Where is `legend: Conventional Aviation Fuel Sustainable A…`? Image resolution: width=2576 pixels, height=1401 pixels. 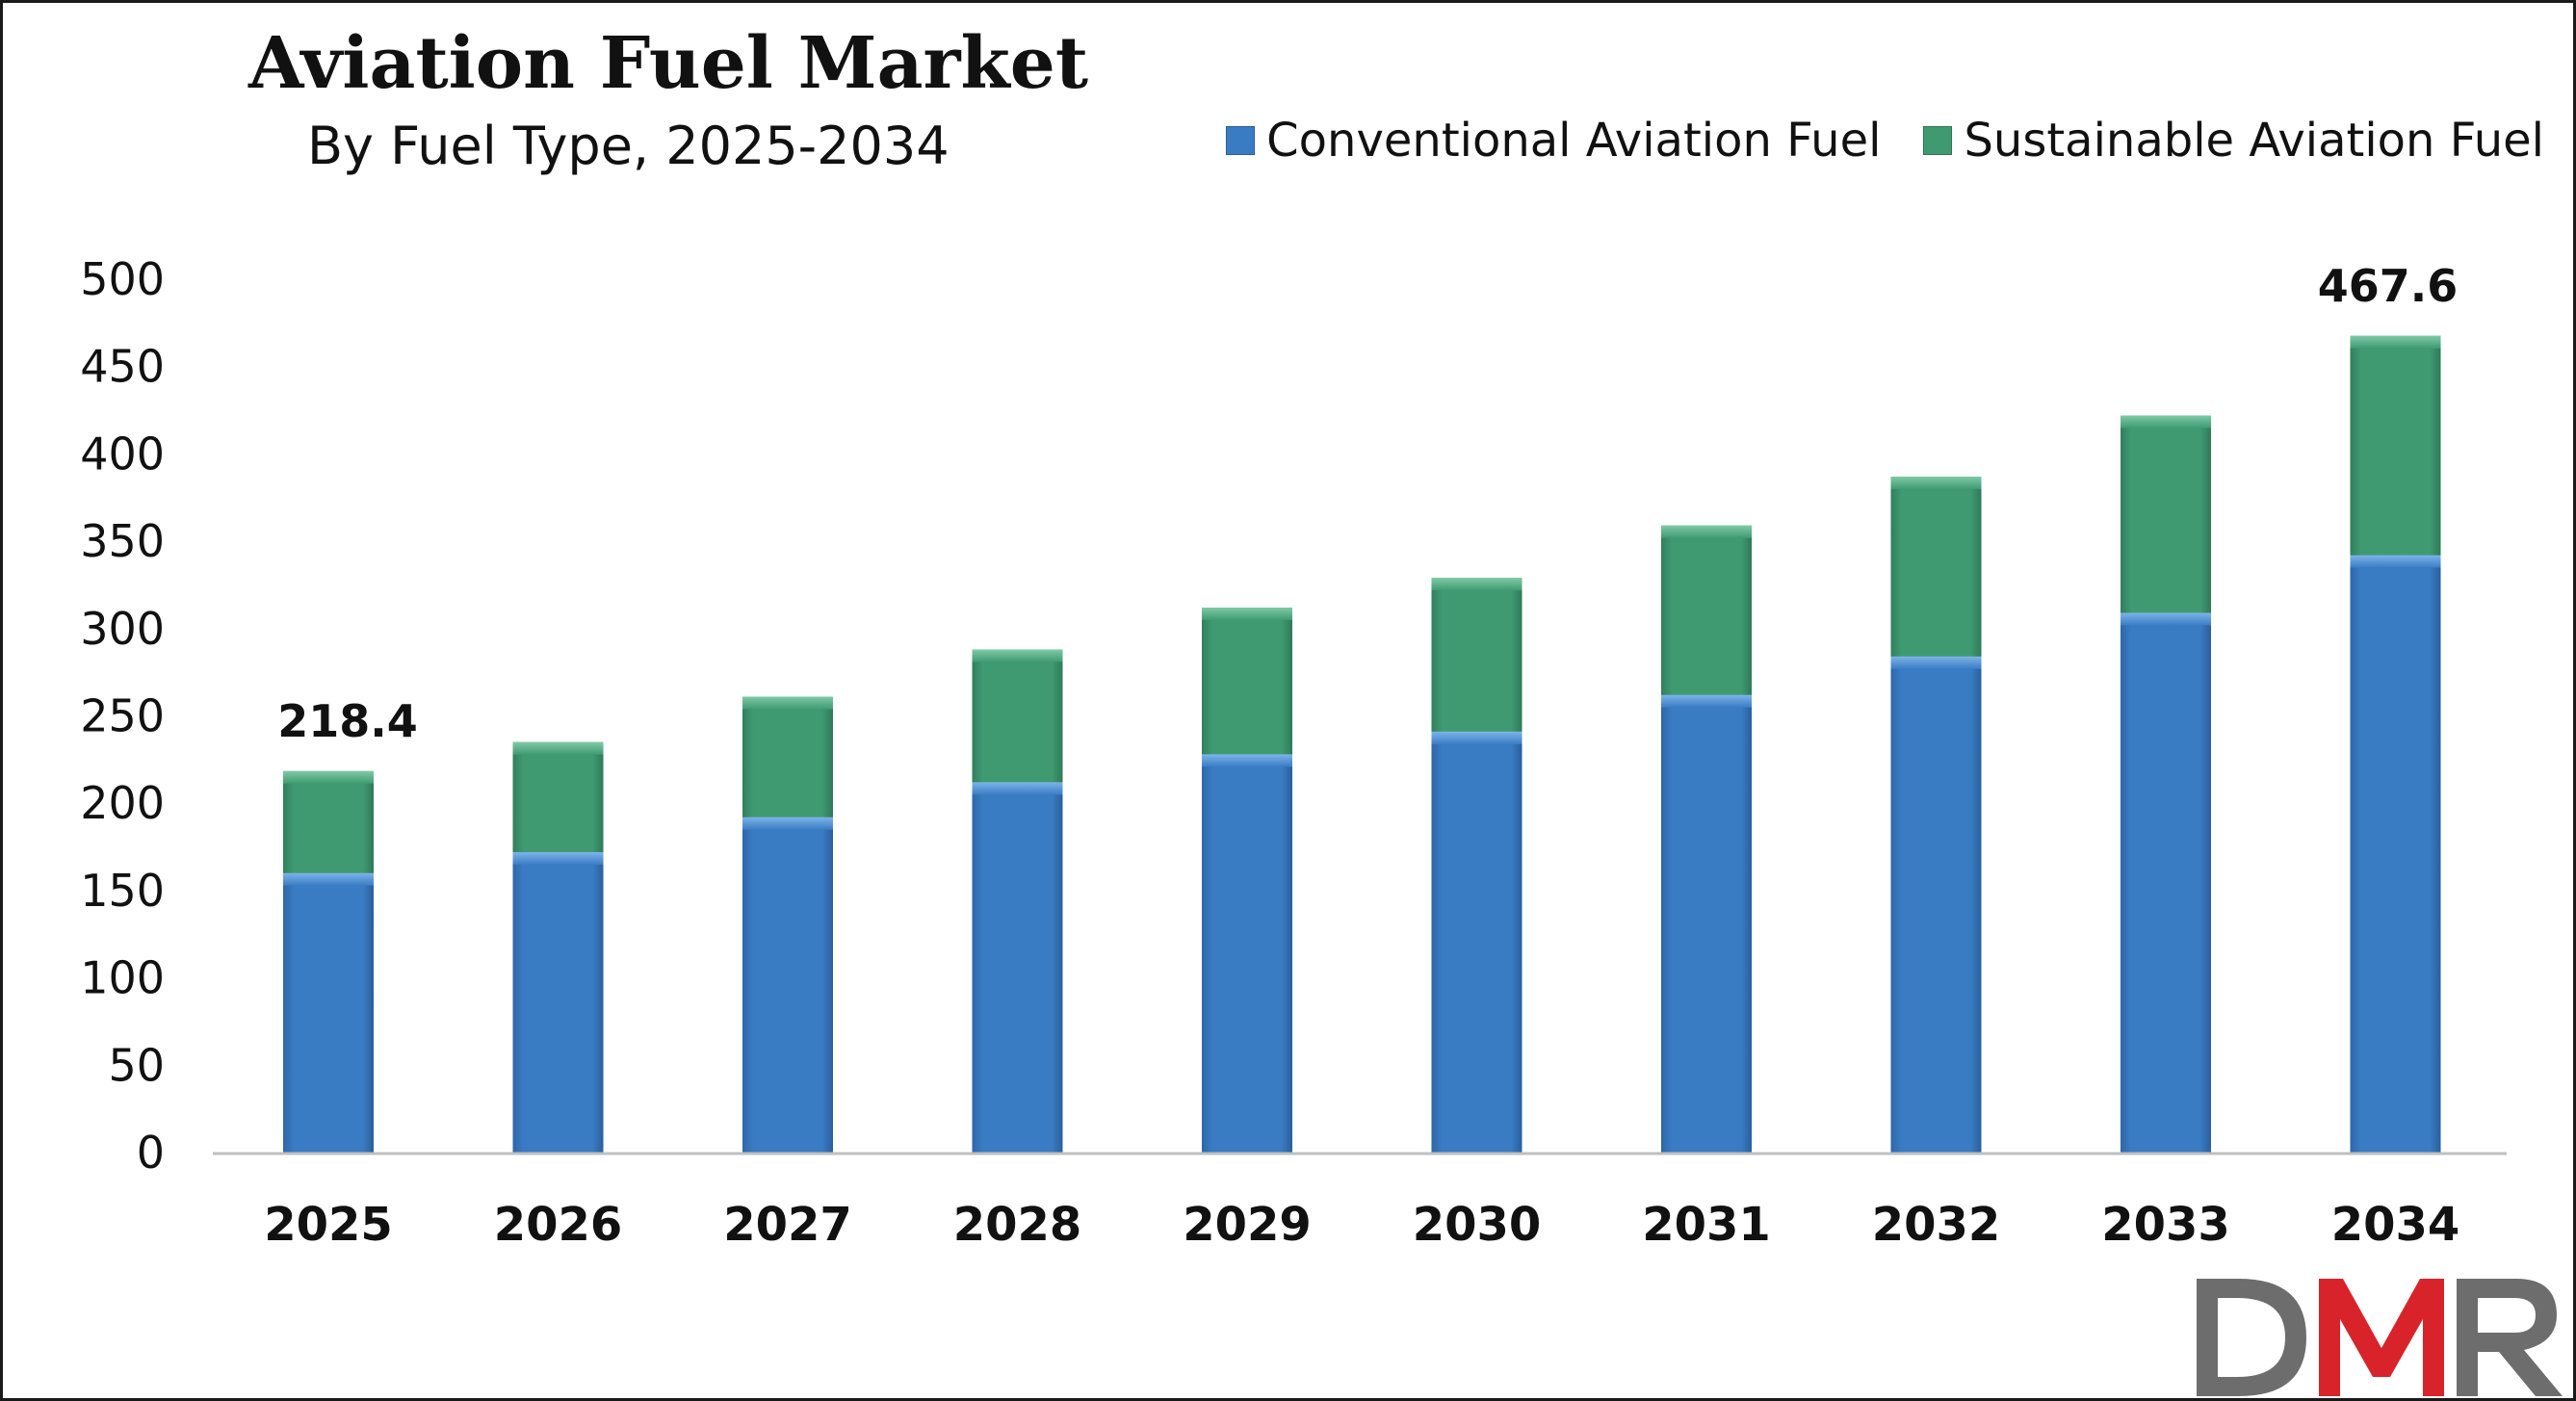 legend: Conventional Aviation Fuel Sustainable A… is located at coordinates (1885, 141).